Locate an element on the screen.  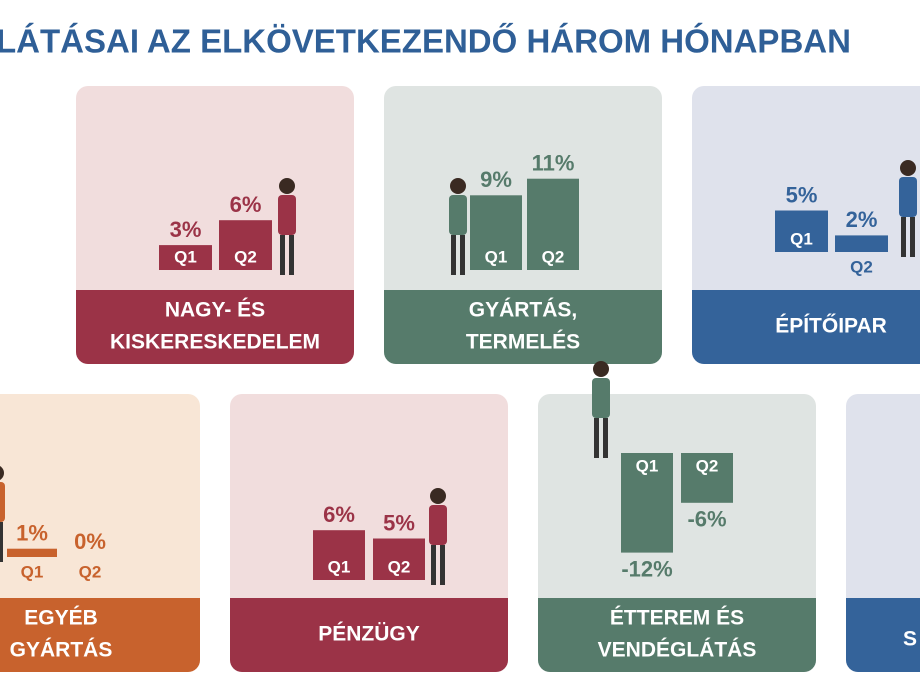
panel-title: GYÁRTÁS is located at coordinates (61, 650).